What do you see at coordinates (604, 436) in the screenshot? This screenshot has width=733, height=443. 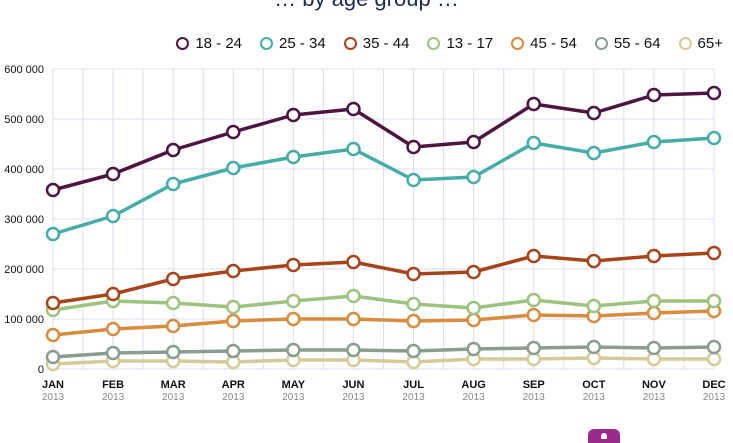 I see `scroll-to-top-button` at bounding box center [604, 436].